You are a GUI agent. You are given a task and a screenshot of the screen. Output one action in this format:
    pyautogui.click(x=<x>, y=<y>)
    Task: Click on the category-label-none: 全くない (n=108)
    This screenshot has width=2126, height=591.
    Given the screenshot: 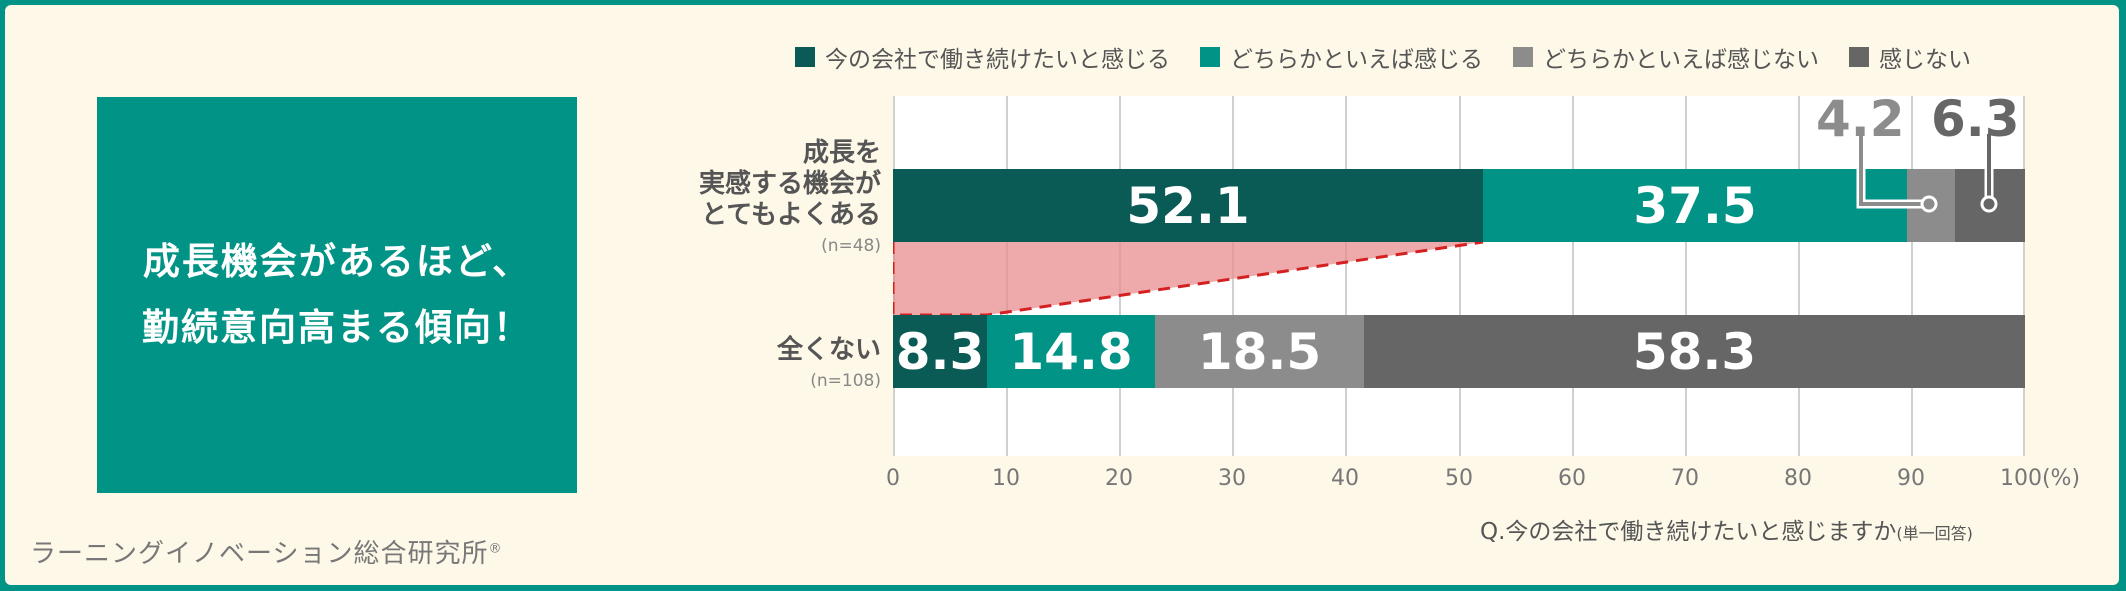 What is the action you would take?
    pyautogui.click(x=829, y=366)
    